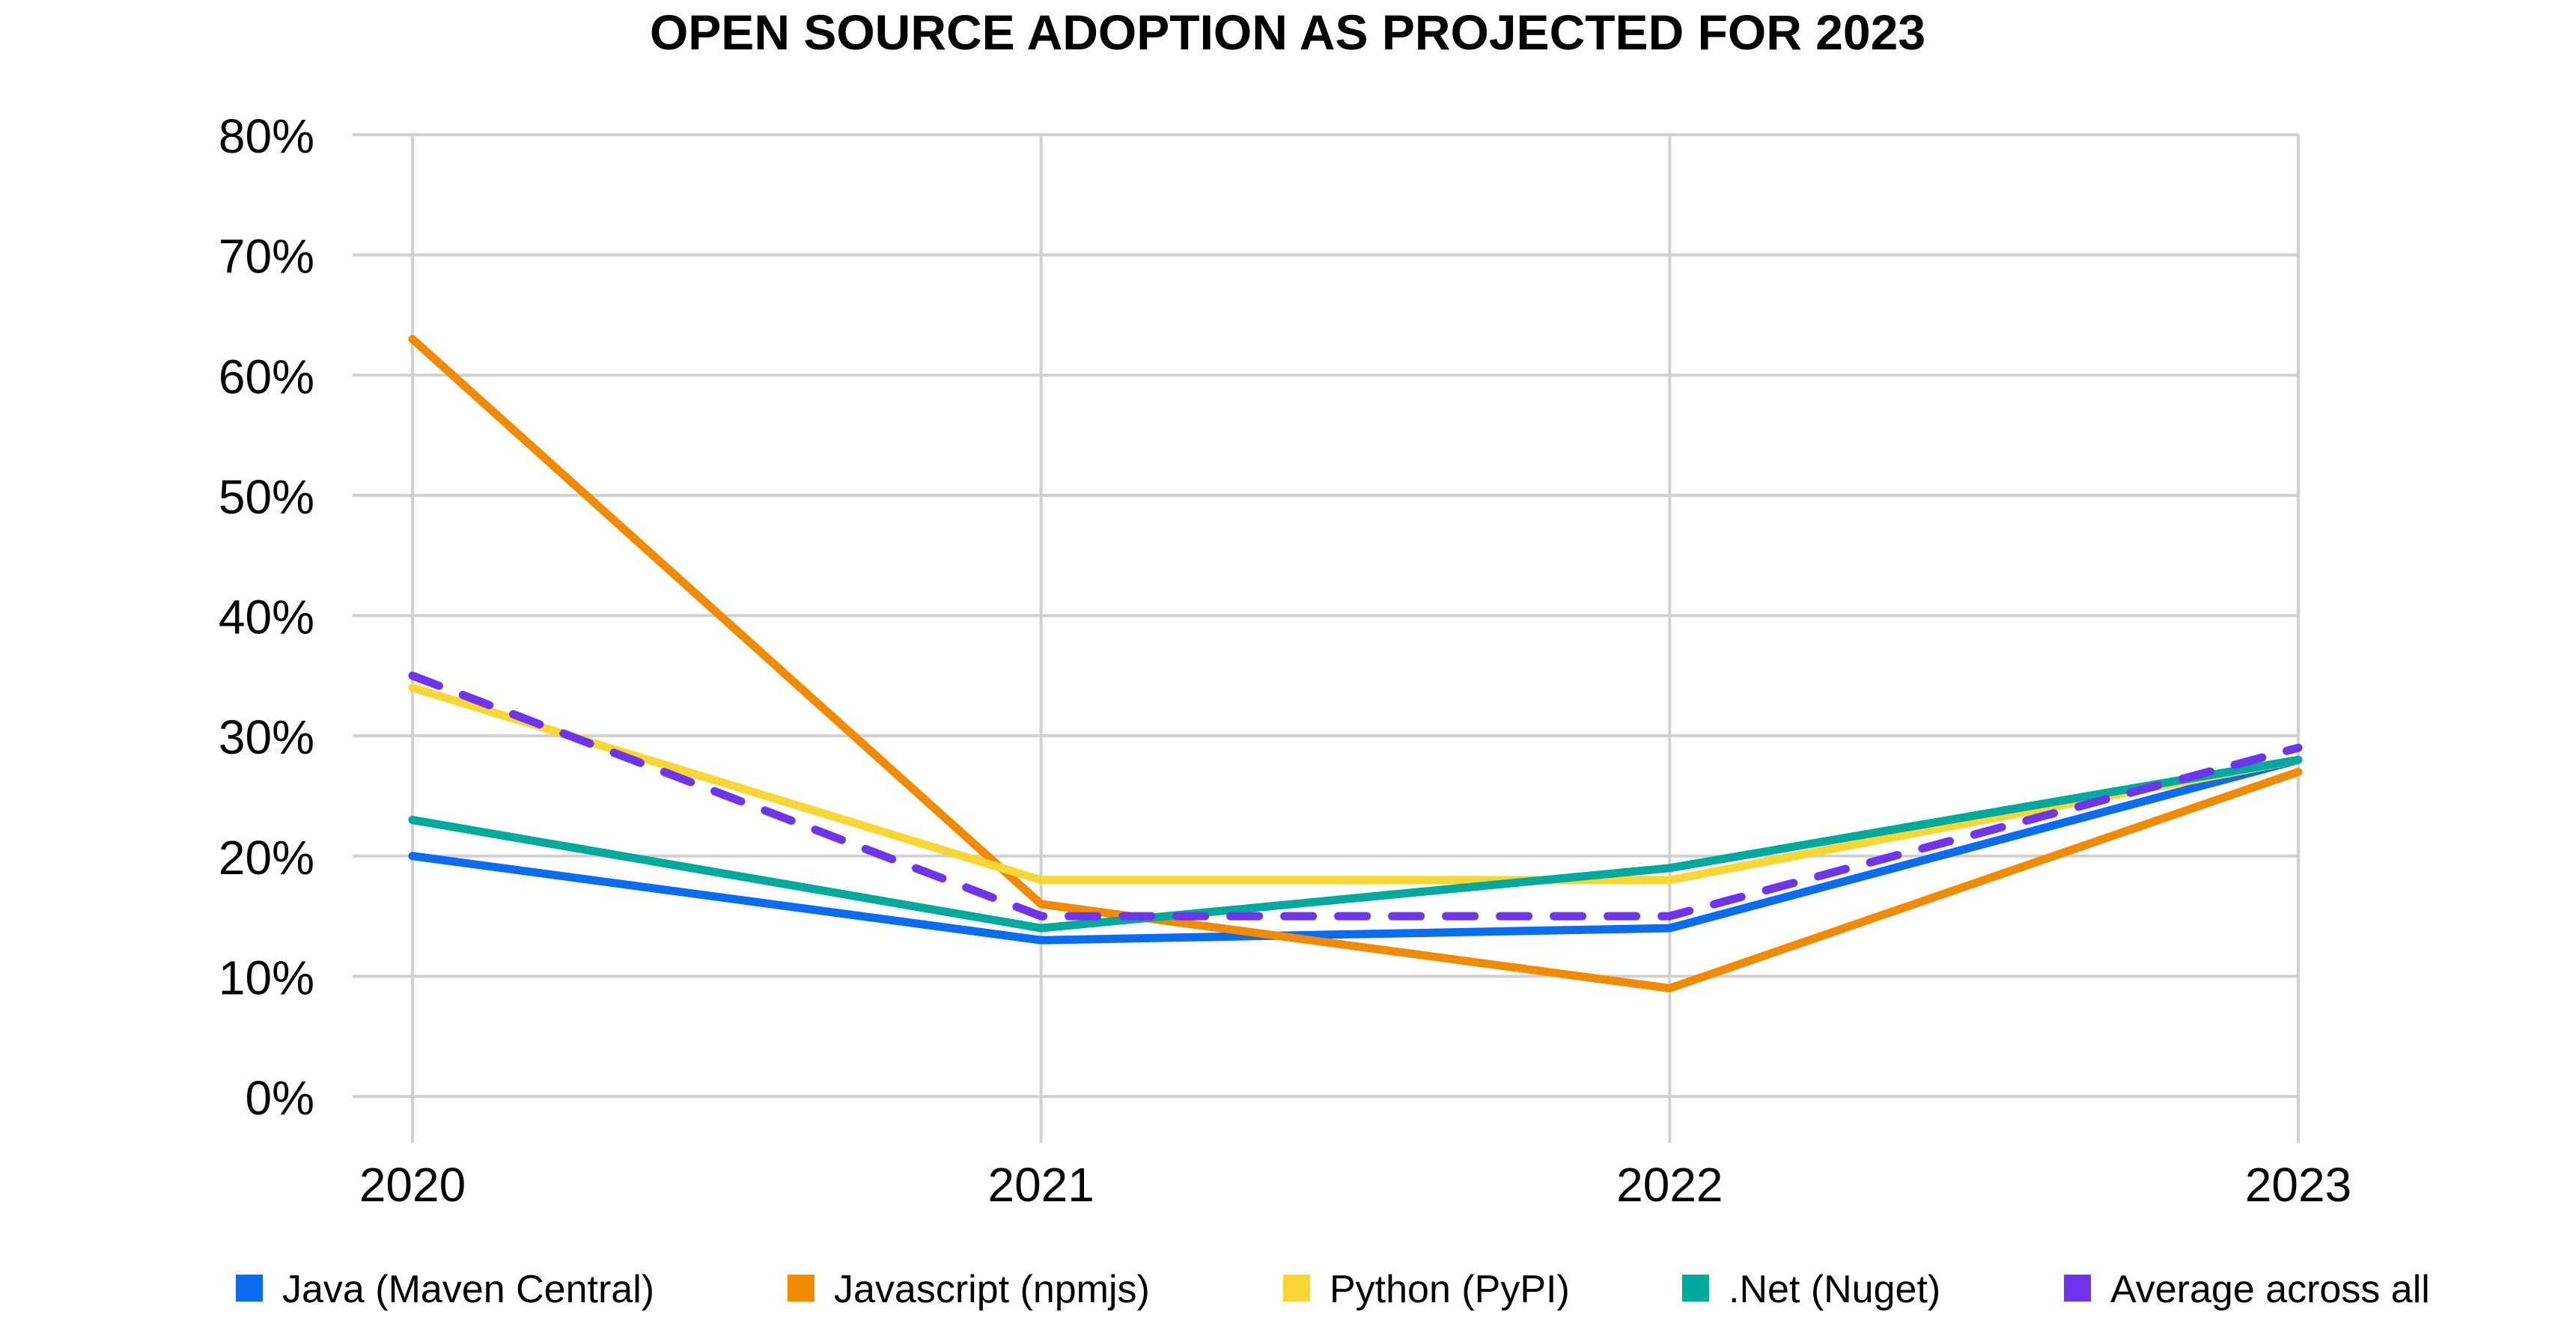 The width and height of the screenshot is (2576, 1318). Describe the element at coordinates (266, 858) in the screenshot. I see `y-tick-label: 20%` at that location.